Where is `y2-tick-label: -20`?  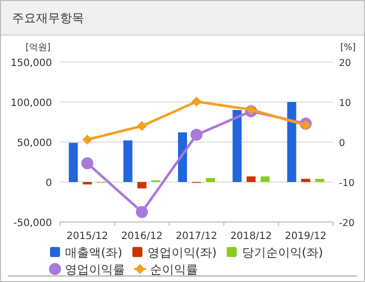 y2-tick-label: -20 is located at coordinates (347, 223).